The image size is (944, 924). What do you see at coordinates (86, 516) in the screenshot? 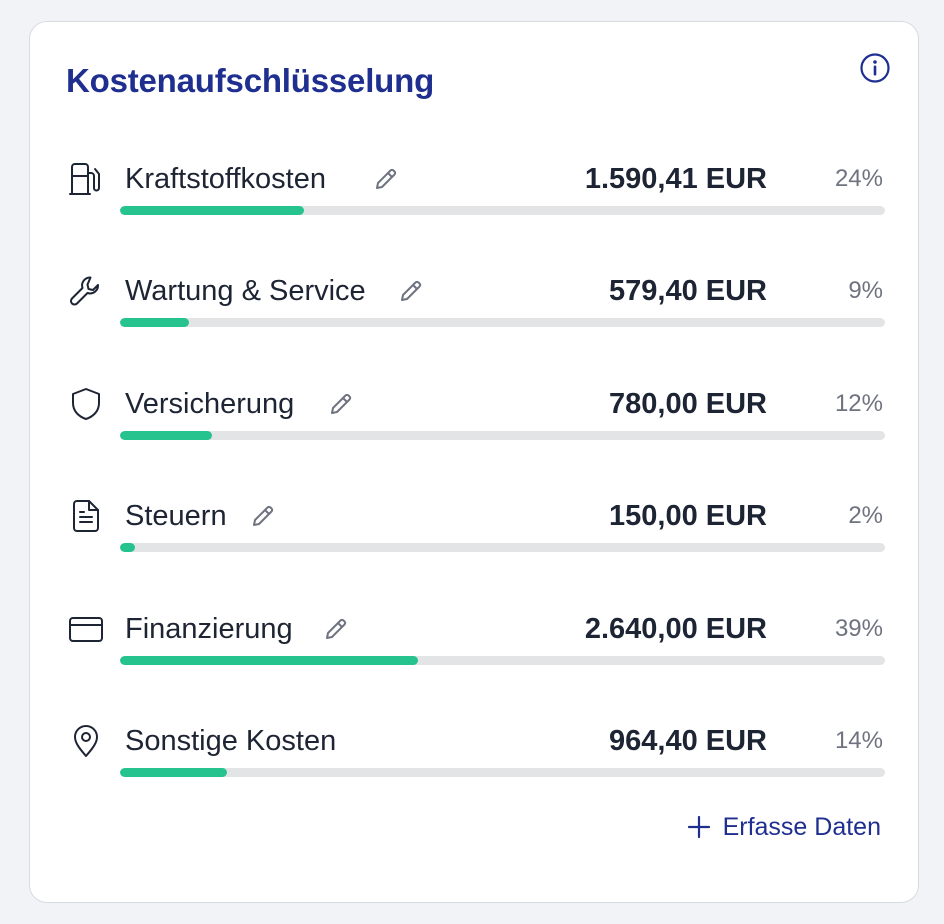
I see `document-icon` at bounding box center [86, 516].